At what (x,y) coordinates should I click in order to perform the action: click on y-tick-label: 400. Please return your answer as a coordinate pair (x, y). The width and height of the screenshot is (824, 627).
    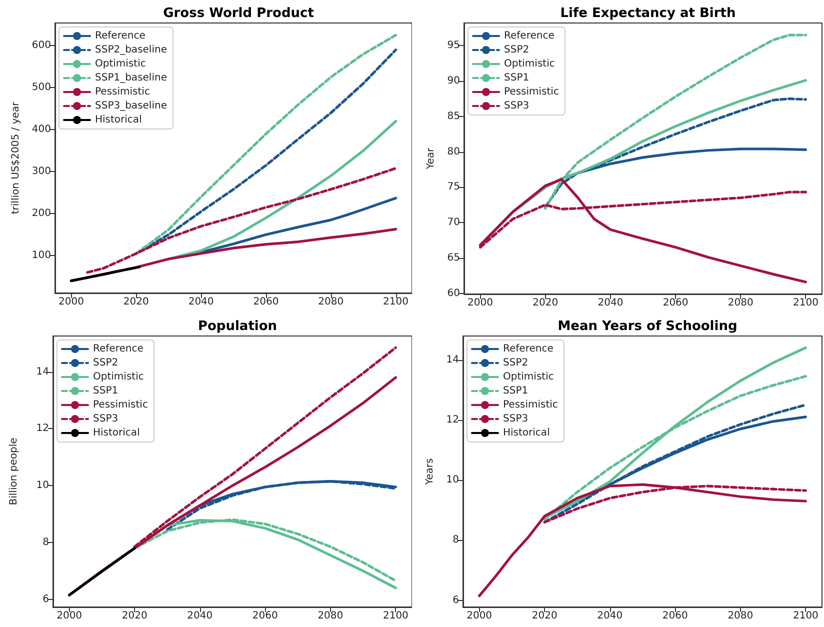
    Looking at the image, I should click on (41, 130).